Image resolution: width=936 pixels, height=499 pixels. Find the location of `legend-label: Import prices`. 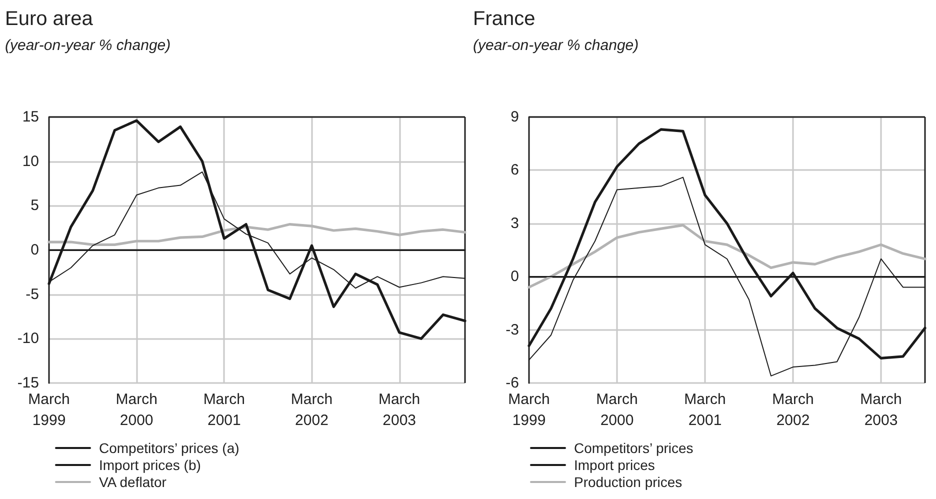

legend-label: Import prices is located at coordinates (614, 465).